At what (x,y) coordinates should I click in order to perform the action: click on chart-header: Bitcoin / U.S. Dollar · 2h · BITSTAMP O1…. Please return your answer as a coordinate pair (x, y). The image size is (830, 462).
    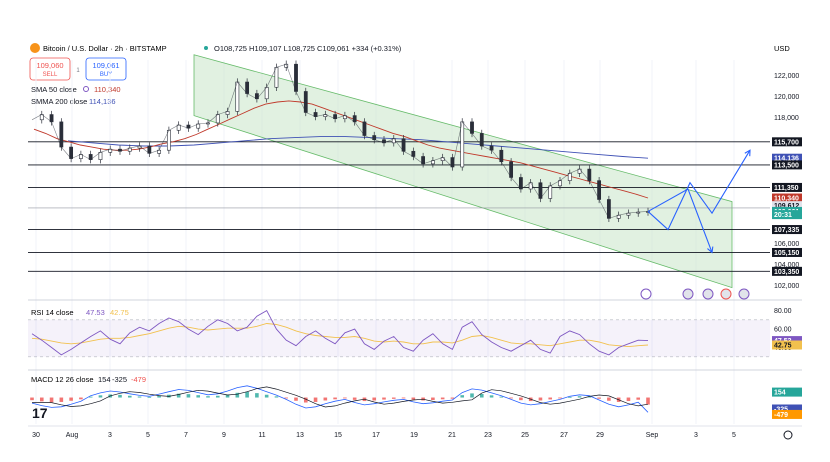
    Looking at the image, I should click on (216, 48).